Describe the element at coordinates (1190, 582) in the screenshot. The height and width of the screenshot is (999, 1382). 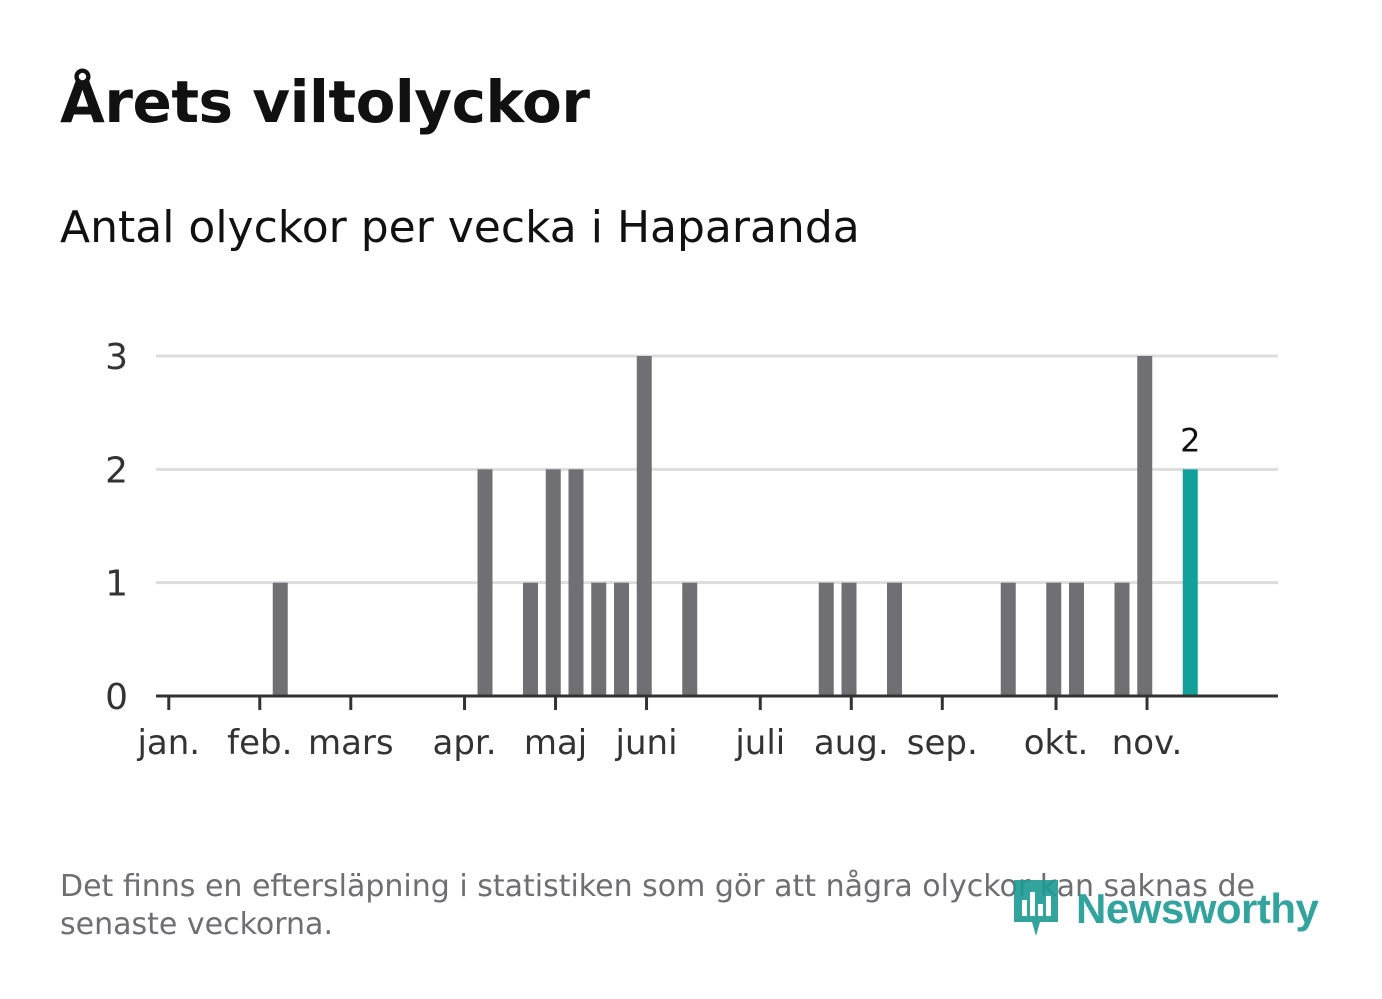
I see `bar-highlight` at that location.